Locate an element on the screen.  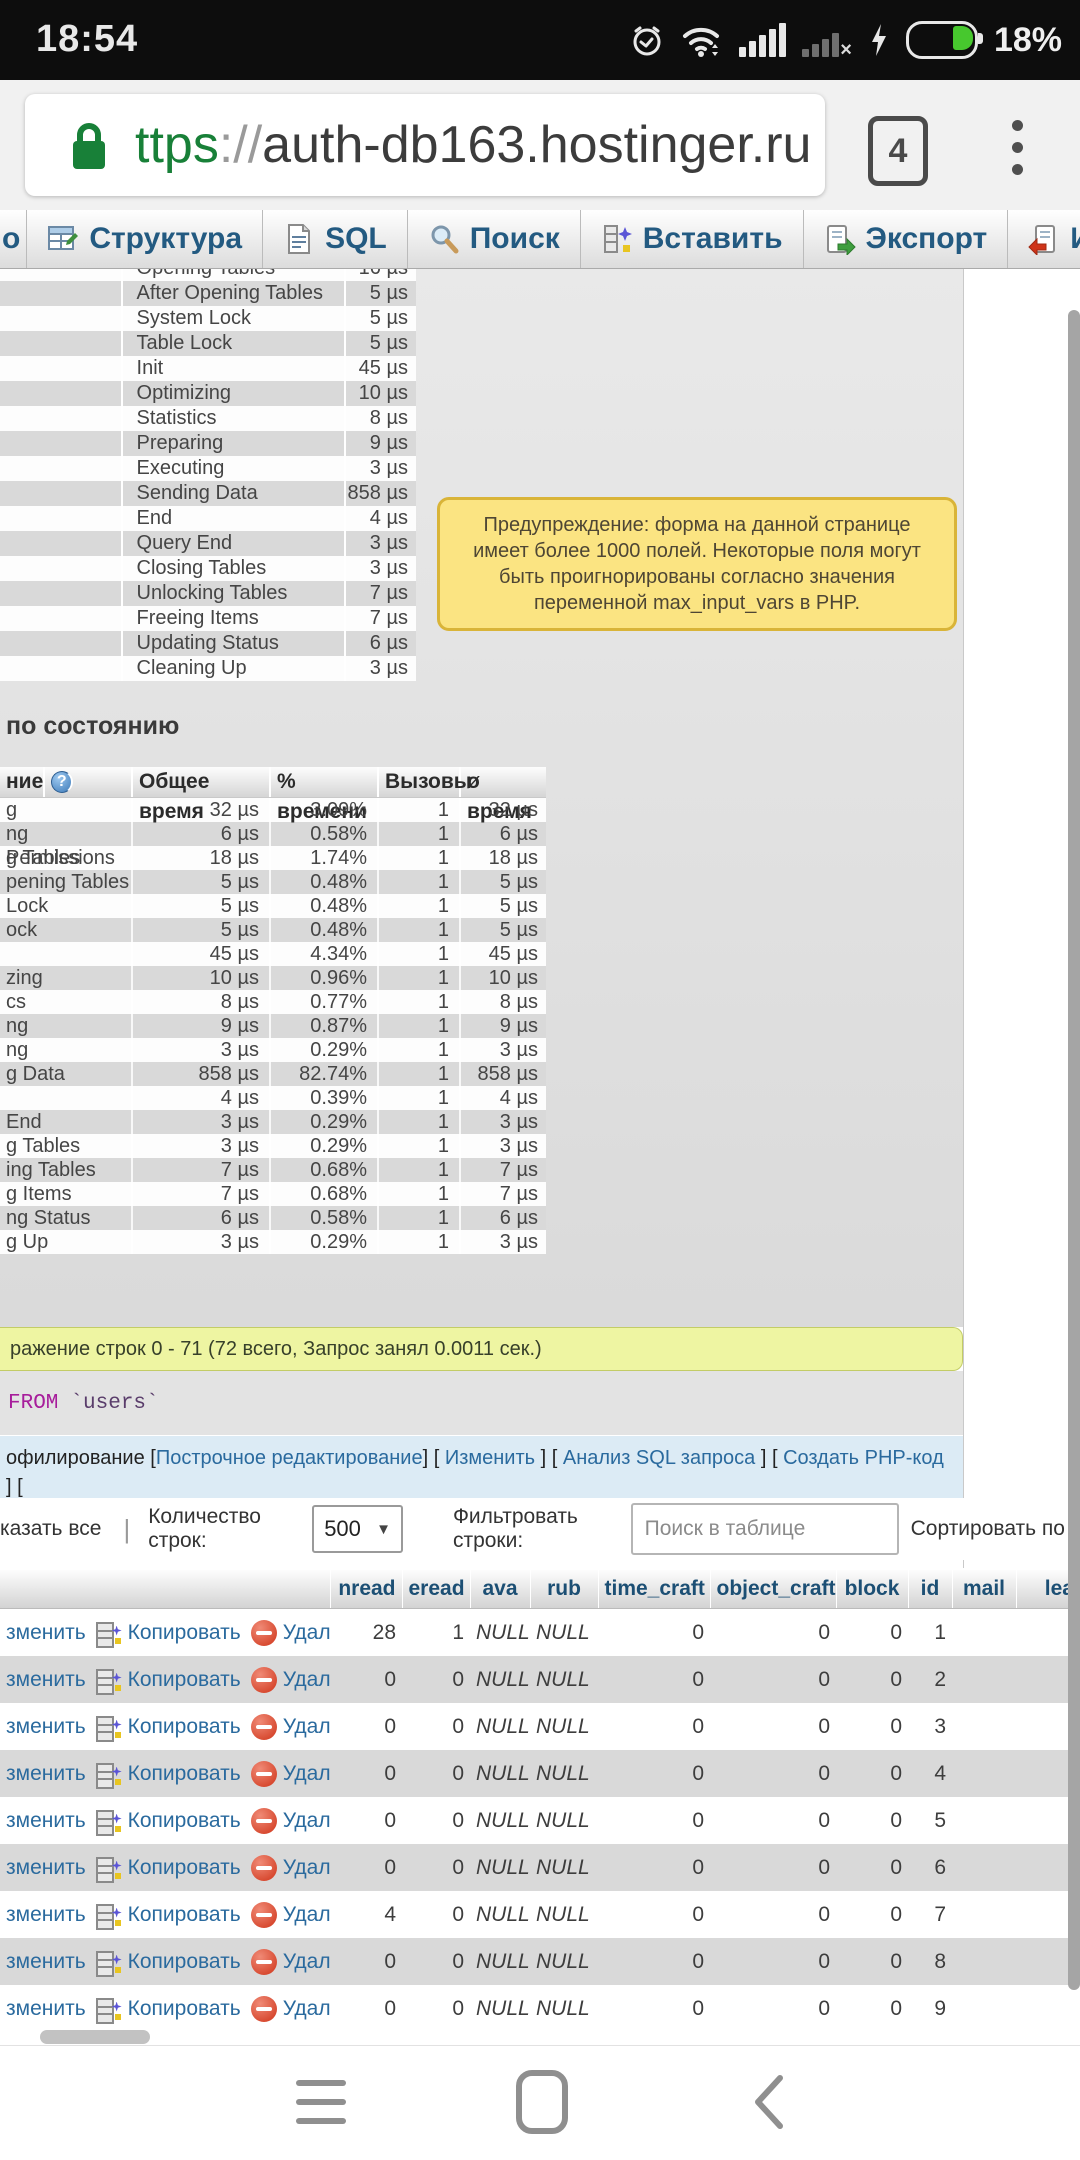
column-id: id is located at coordinates (930, 1589).